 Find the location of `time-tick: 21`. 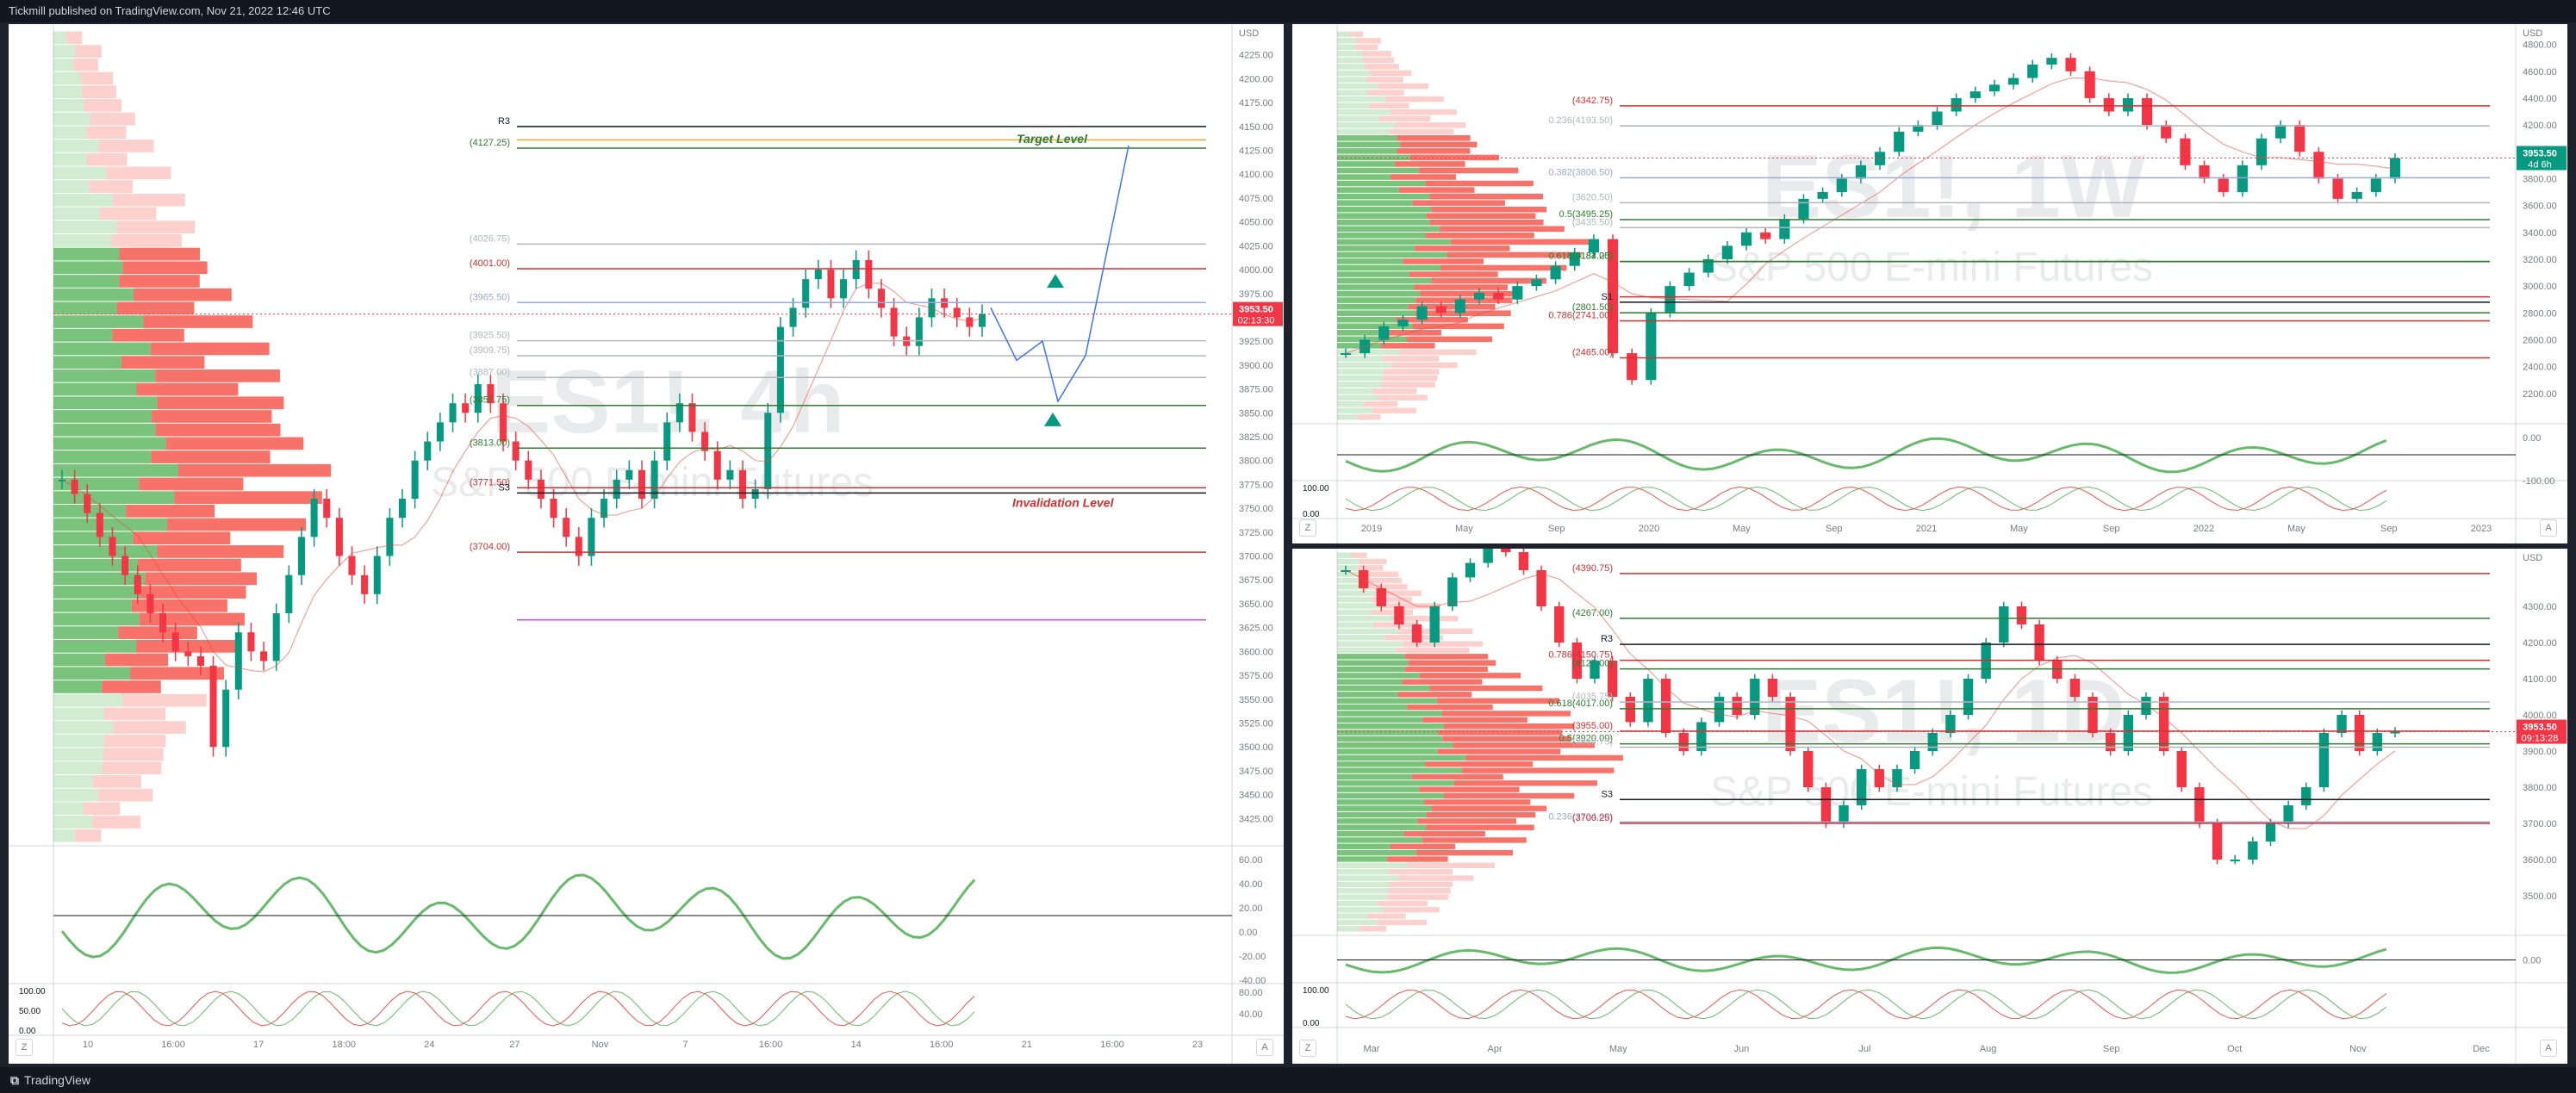

time-tick: 21 is located at coordinates (1027, 1045).